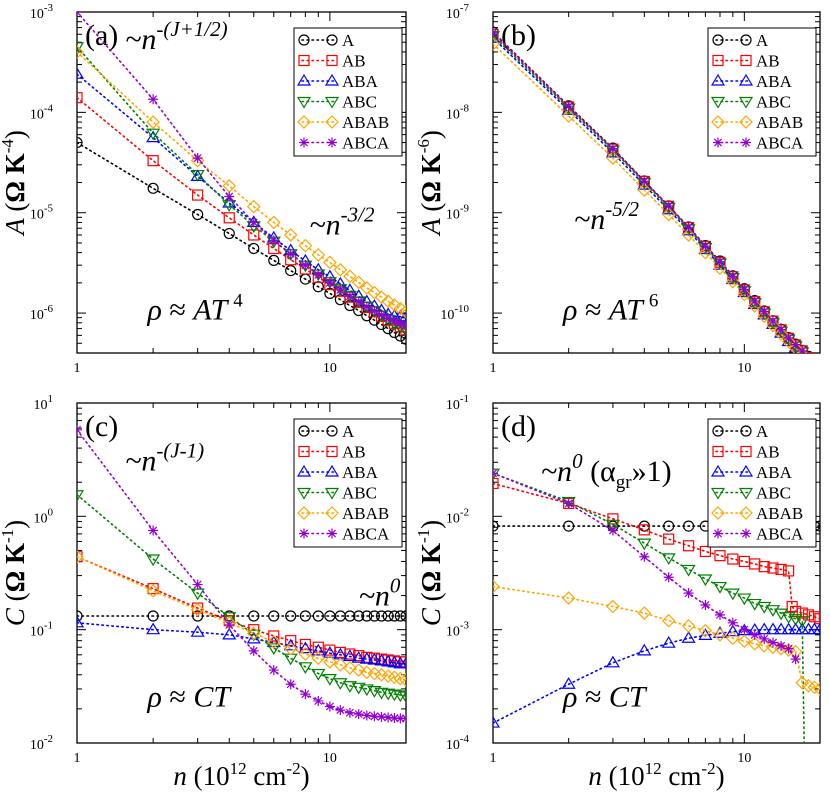 Image resolution: width=830 pixels, height=795 pixels. I want to click on legend-item-aba: ABA, so click(751, 472).